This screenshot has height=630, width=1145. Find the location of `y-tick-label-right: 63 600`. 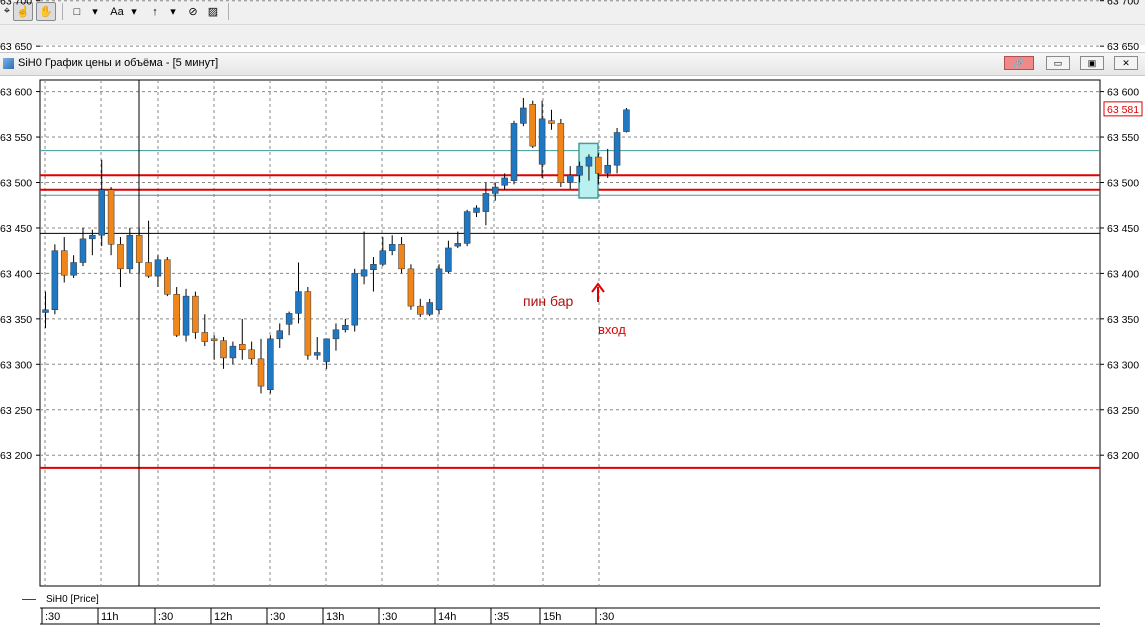

y-tick-label-right: 63 600 is located at coordinates (1123, 93).